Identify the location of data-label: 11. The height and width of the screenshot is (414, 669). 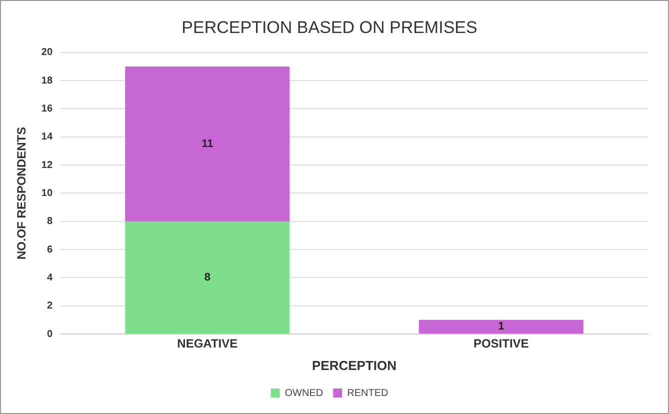
(208, 144).